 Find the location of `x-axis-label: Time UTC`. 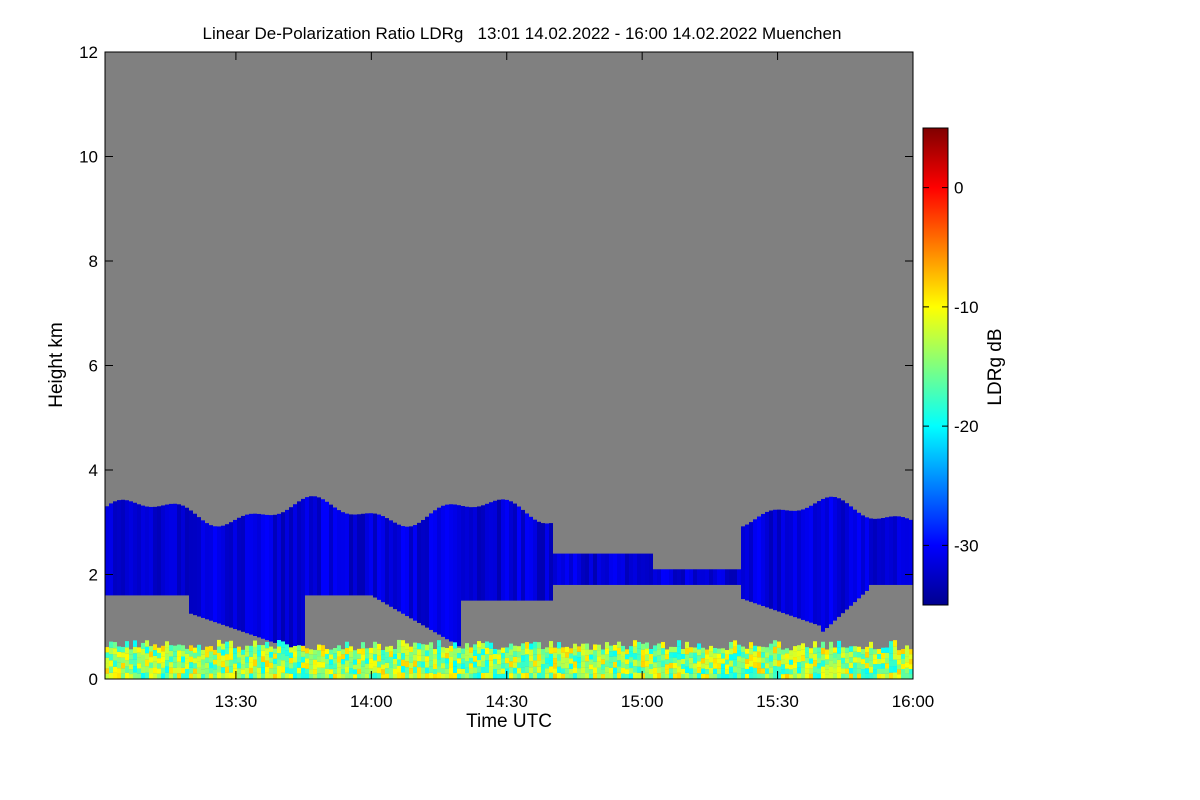

x-axis-label: Time UTC is located at coordinates (509, 721).